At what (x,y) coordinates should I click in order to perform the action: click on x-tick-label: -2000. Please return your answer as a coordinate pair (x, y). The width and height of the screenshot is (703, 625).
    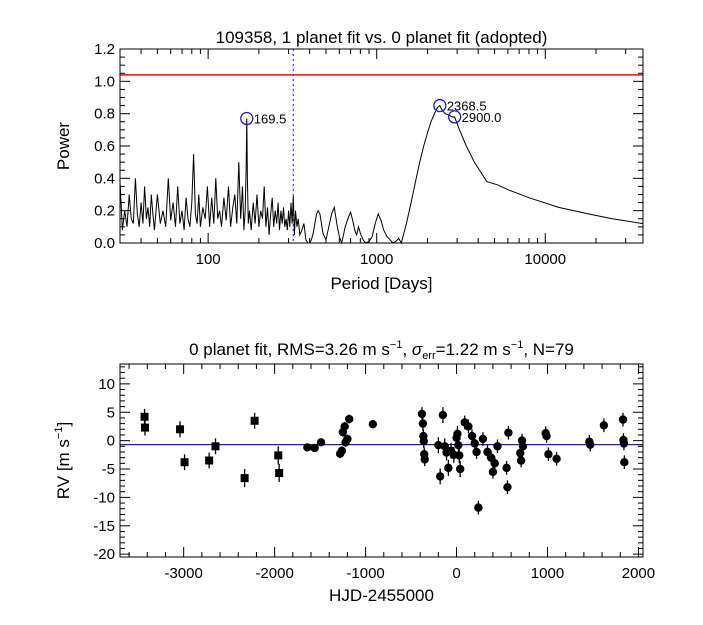
    Looking at the image, I should click on (274, 573).